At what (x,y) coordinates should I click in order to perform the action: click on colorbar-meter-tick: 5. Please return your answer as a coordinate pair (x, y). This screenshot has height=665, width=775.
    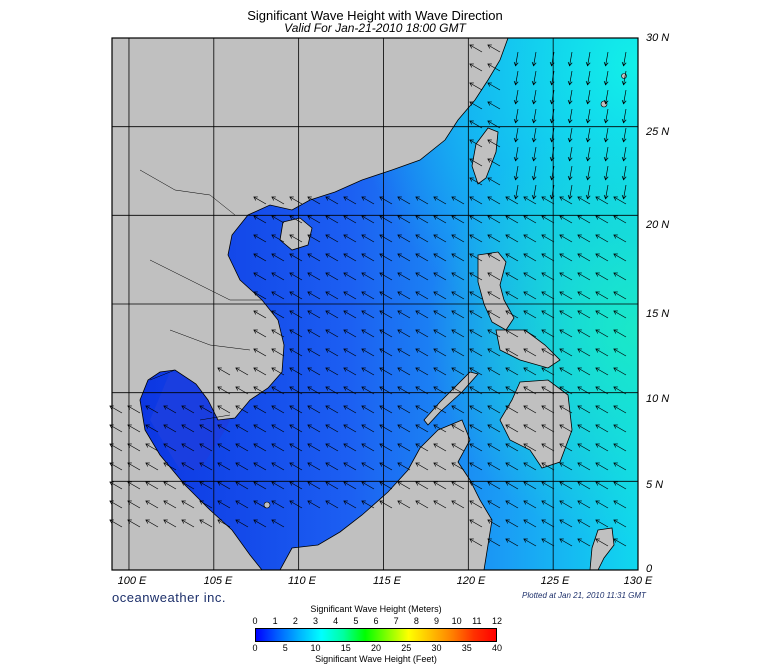
    Looking at the image, I should click on (356, 621).